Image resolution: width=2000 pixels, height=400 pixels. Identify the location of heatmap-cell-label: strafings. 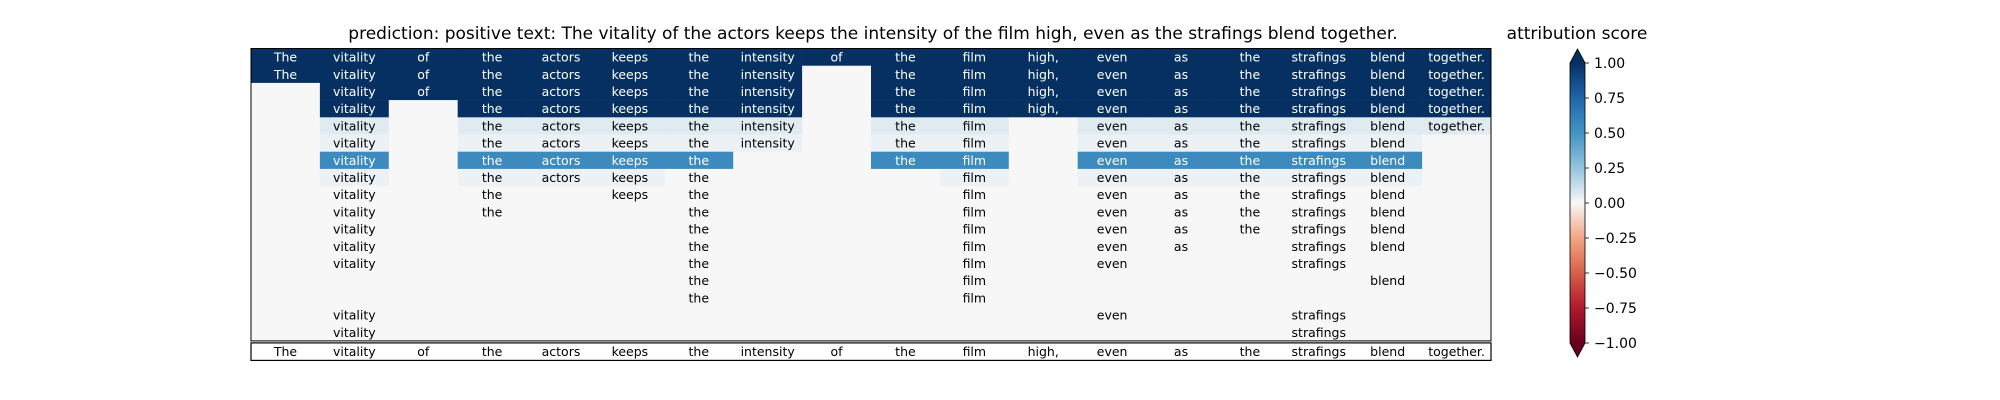
(1319, 177).